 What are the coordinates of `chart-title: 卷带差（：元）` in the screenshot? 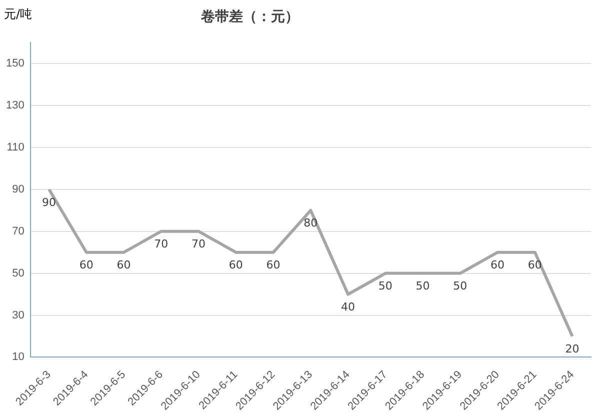 It's located at (250, 17).